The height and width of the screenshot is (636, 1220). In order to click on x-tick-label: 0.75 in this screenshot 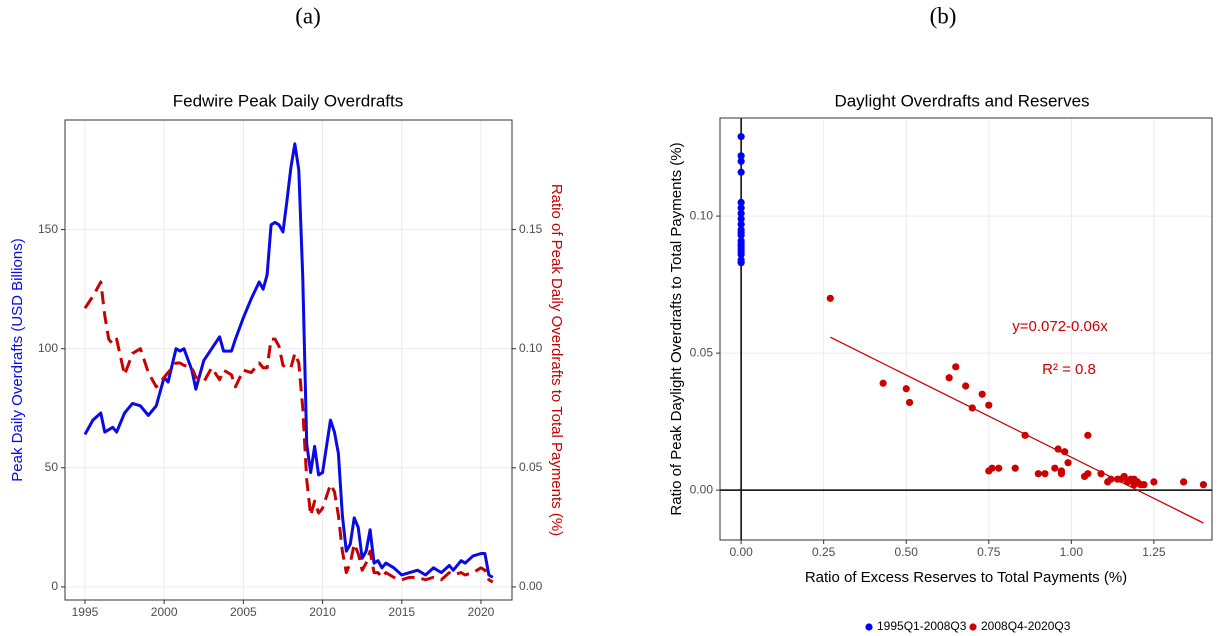, I will do `click(989, 552)`.